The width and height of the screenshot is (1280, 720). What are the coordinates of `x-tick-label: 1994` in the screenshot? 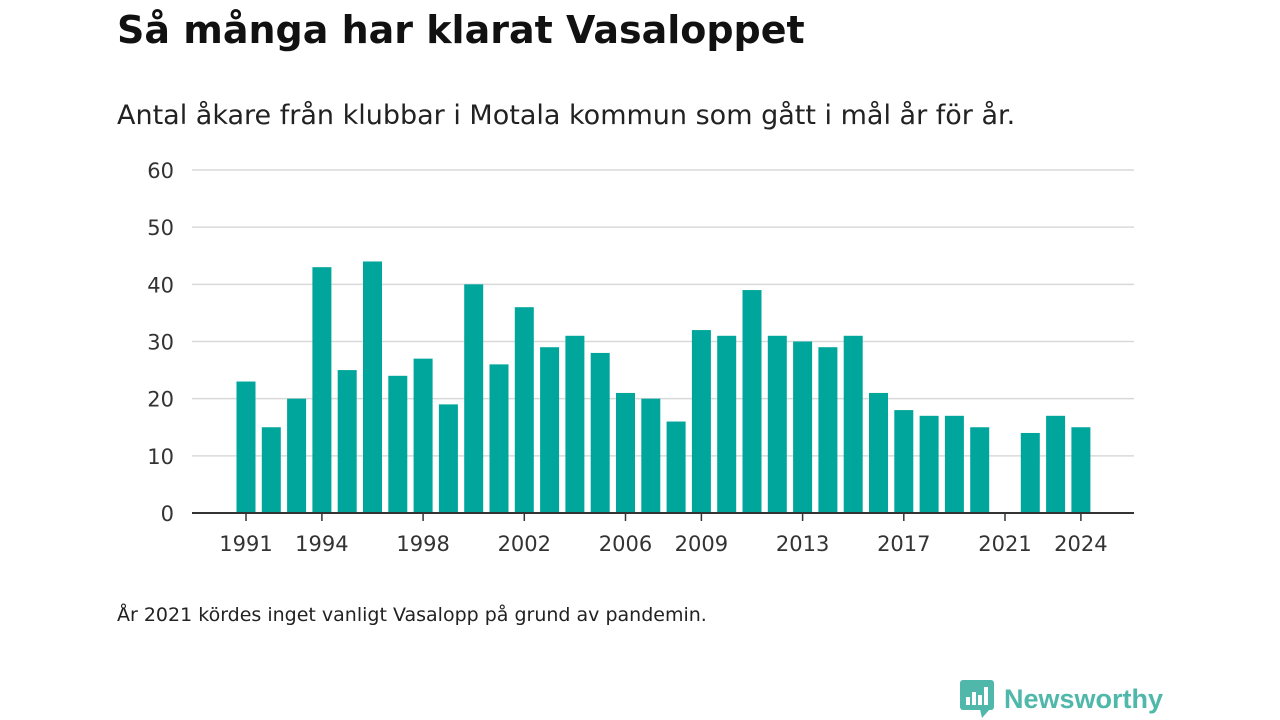 It's located at (321, 544).